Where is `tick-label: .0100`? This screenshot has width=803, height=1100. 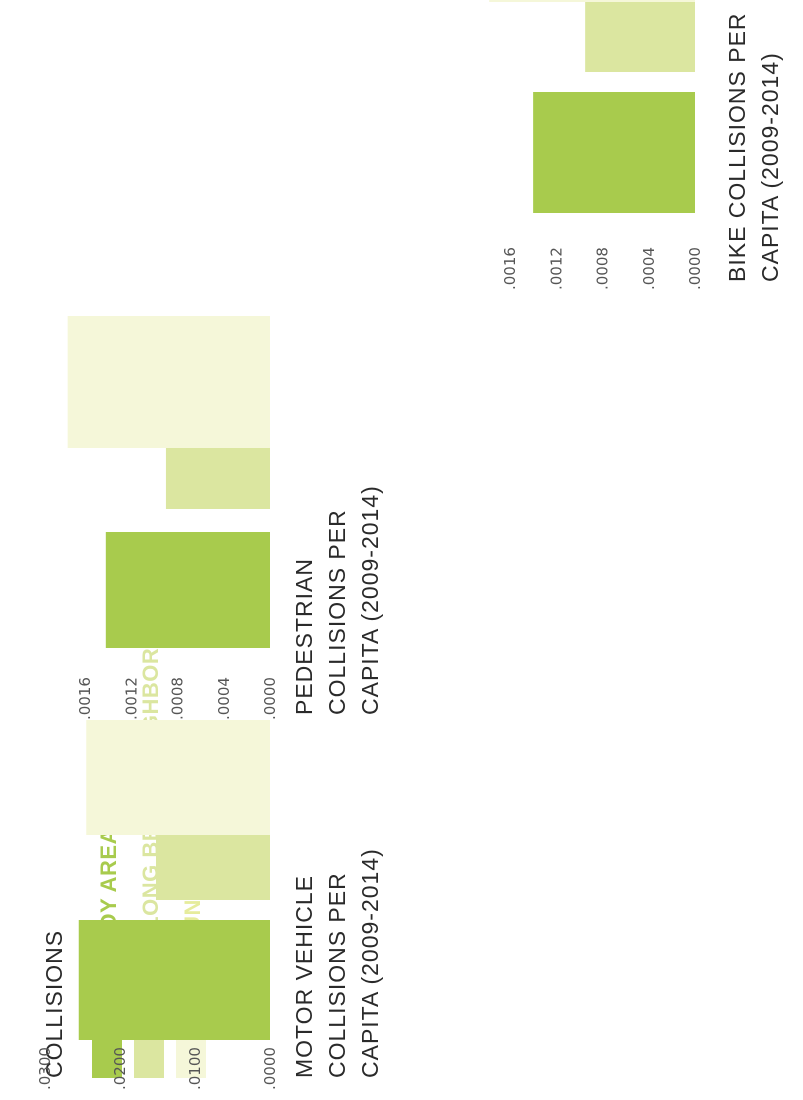
tick-label: .0100 is located at coordinates (195, 1068).